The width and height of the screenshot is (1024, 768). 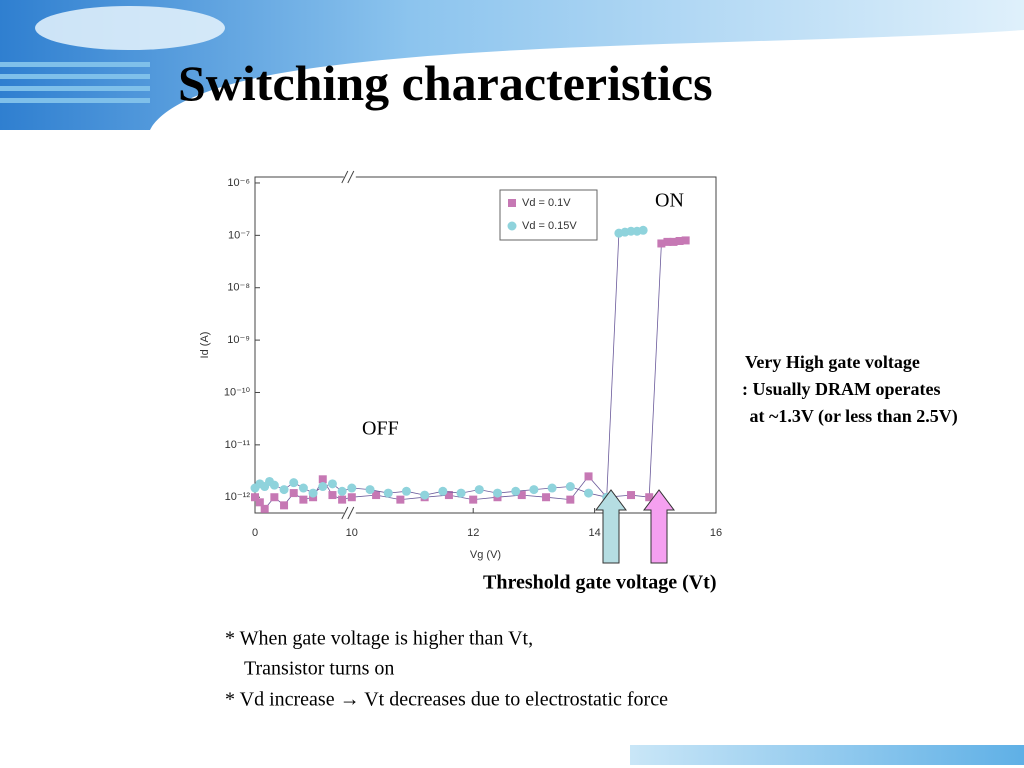 I want to click on note-line: Very High gate voltage, so click(x=832, y=362).